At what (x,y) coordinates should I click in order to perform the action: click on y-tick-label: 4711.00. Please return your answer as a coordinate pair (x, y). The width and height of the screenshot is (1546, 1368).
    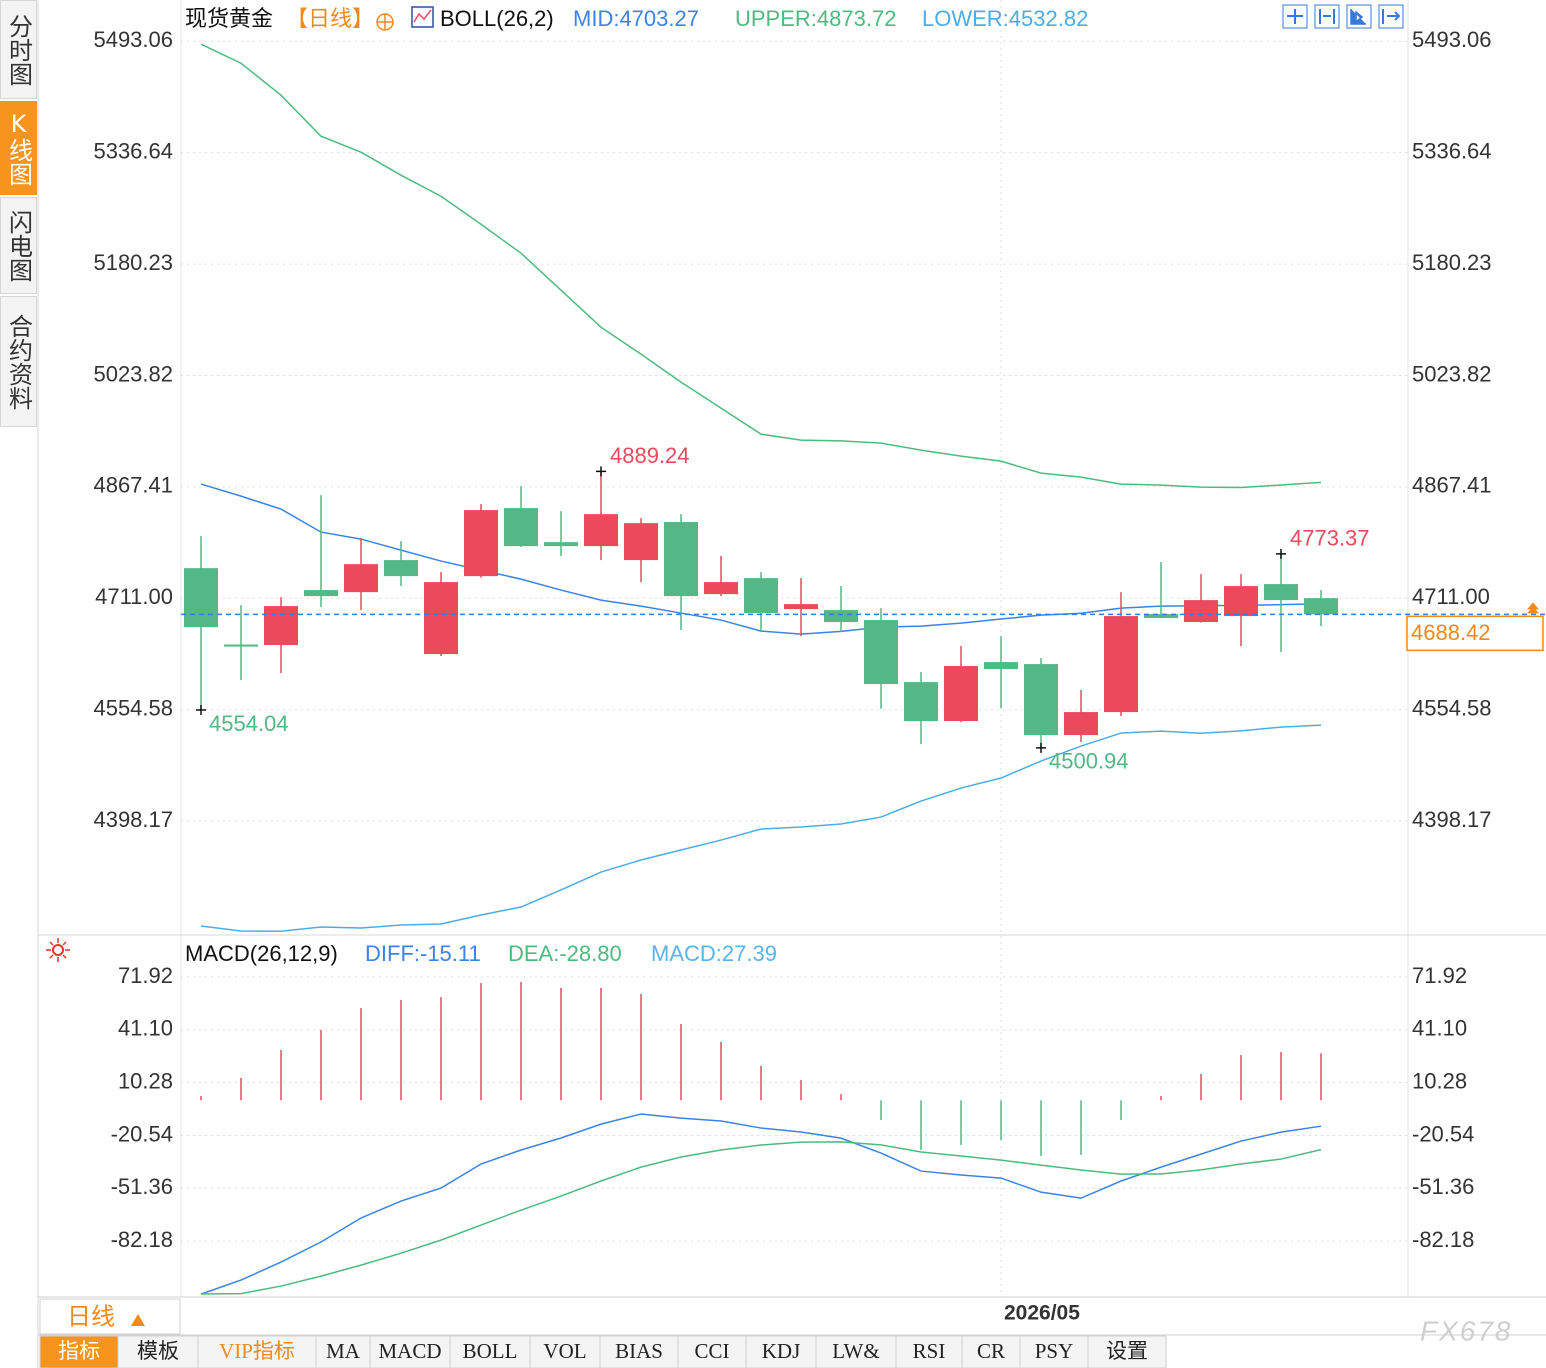
    Looking at the image, I should click on (134, 596).